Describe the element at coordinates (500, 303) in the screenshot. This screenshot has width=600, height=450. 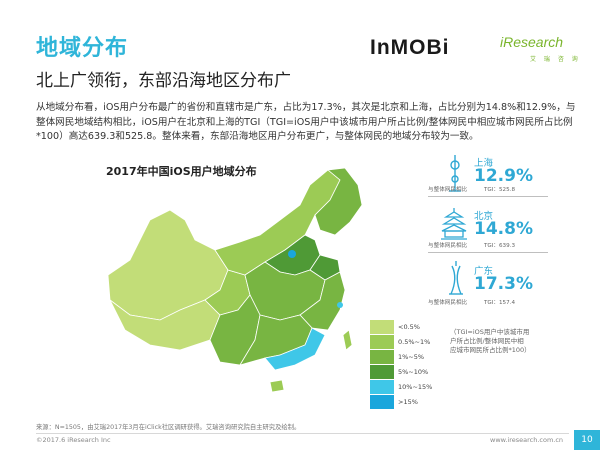
I see `city-guangdong-tgi: TGI：157.4` at that location.